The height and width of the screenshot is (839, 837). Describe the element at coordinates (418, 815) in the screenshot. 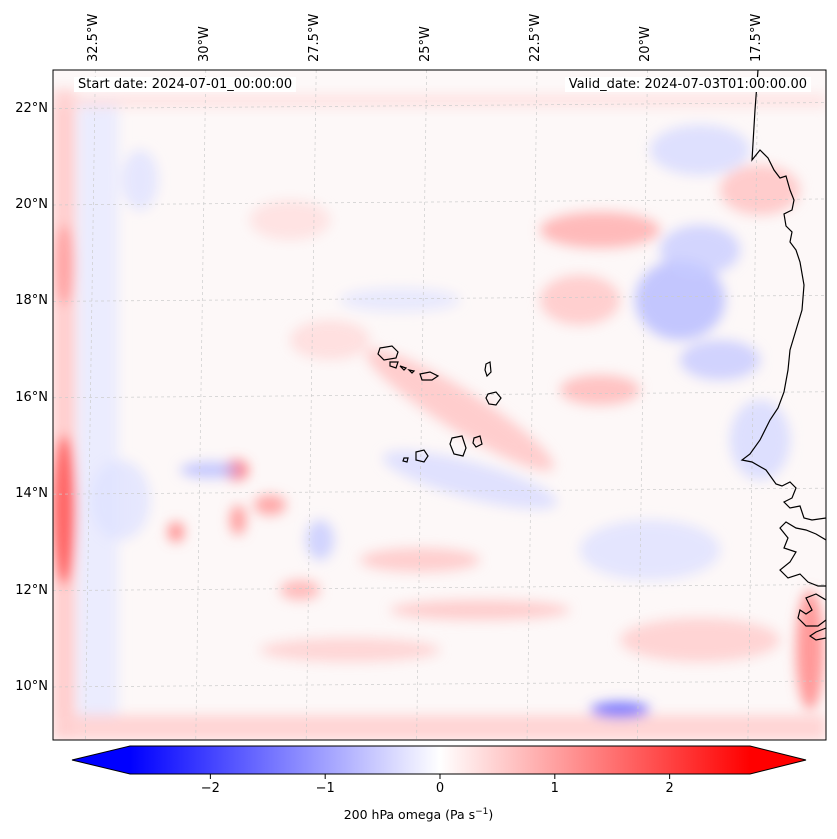

I see `colorbar-label: 200 hPa omega (Pa s−1)` at that location.